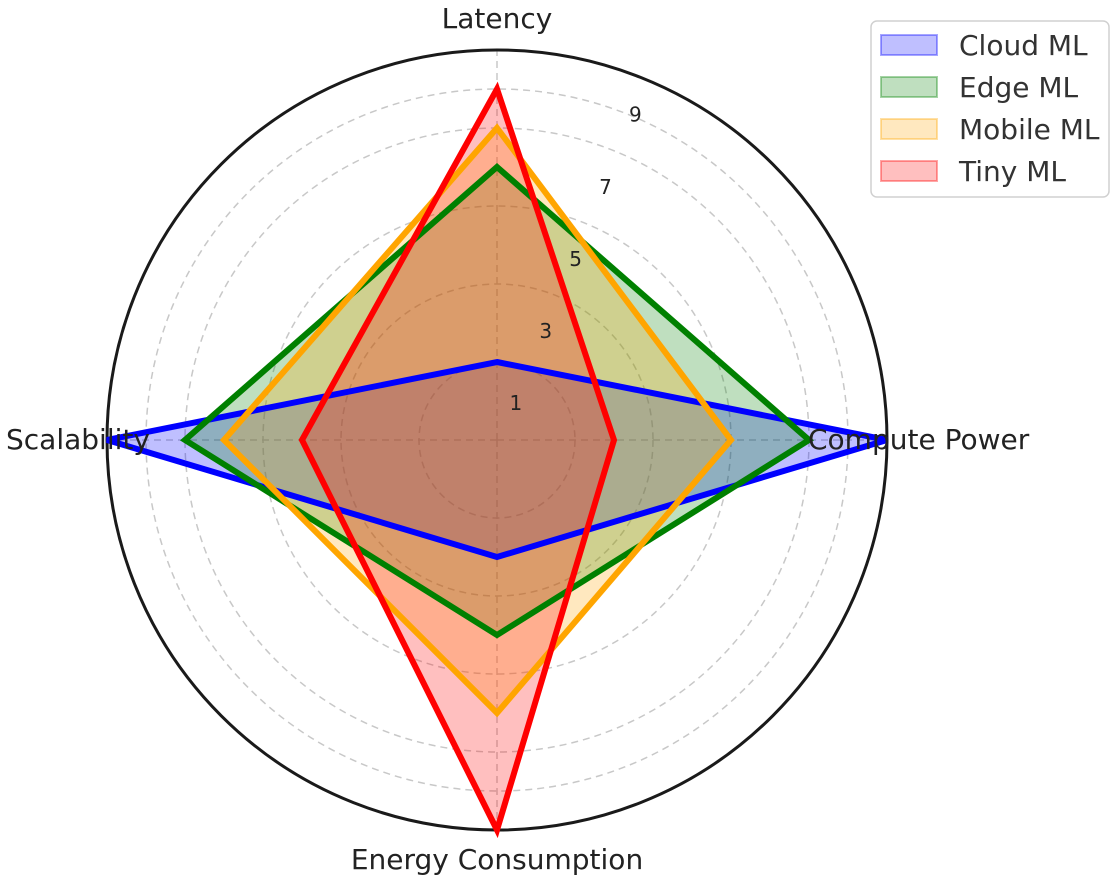 The width and height of the screenshot is (1119, 885). I want to click on axis-label-latency: Latency, so click(497, 18).